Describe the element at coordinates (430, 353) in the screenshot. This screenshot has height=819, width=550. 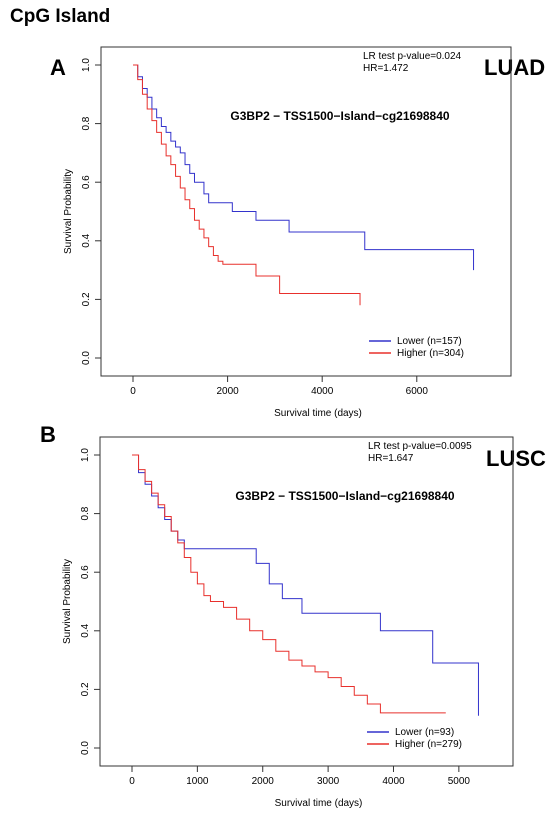
I see `legend-label-higher: Higher (n=304)` at that location.